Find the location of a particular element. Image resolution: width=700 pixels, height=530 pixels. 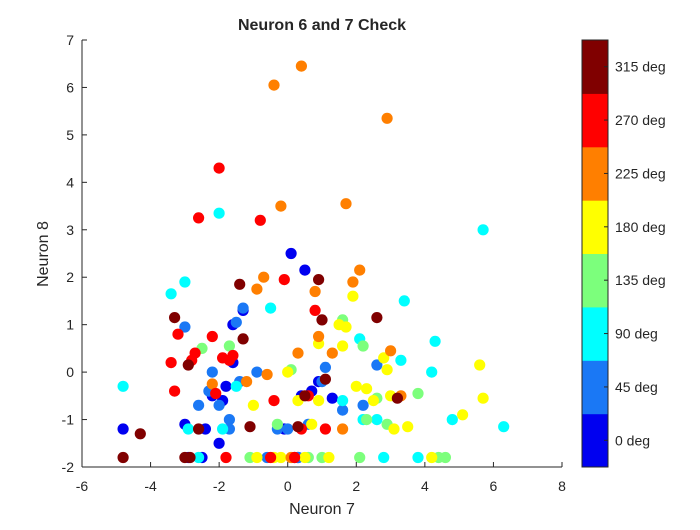

colorbar-tick-label: 135 deg is located at coordinates (640, 280).